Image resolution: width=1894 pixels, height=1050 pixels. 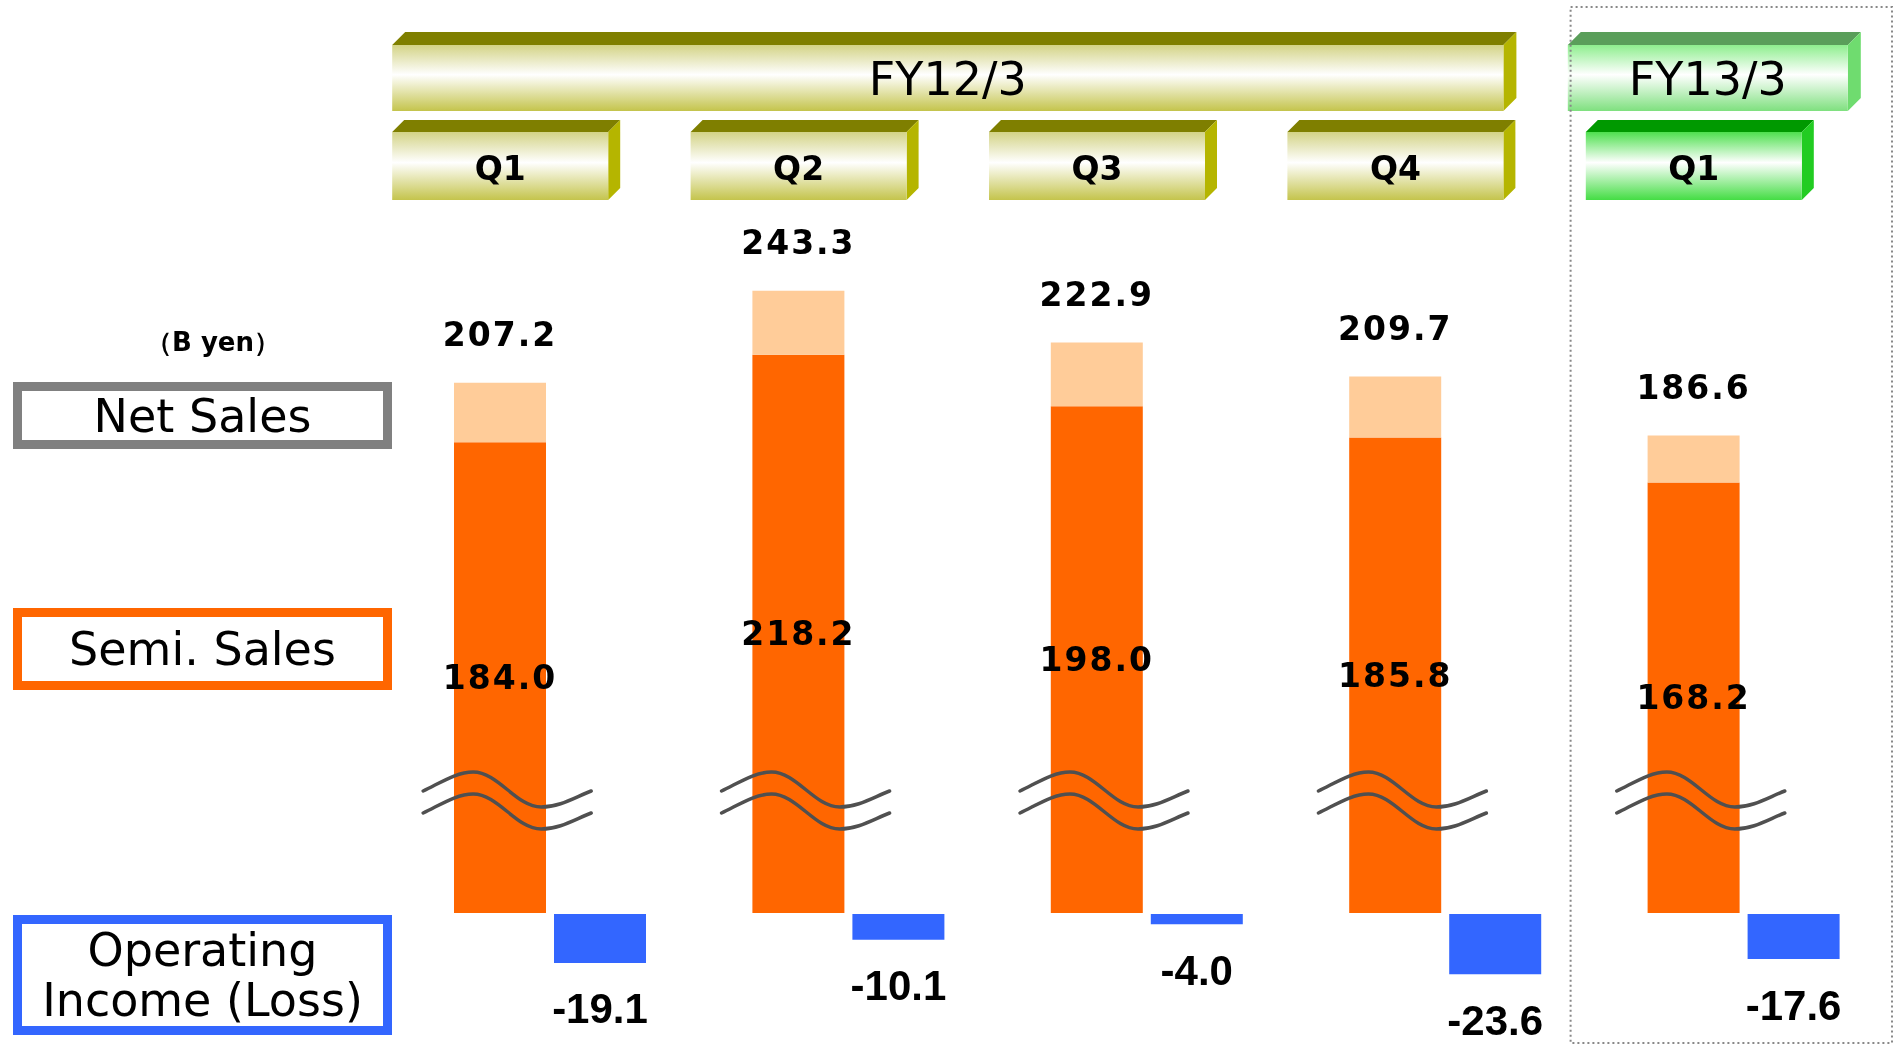 What do you see at coordinates (1096, 295) in the screenshot?
I see `total-label: 222.9` at bounding box center [1096, 295].